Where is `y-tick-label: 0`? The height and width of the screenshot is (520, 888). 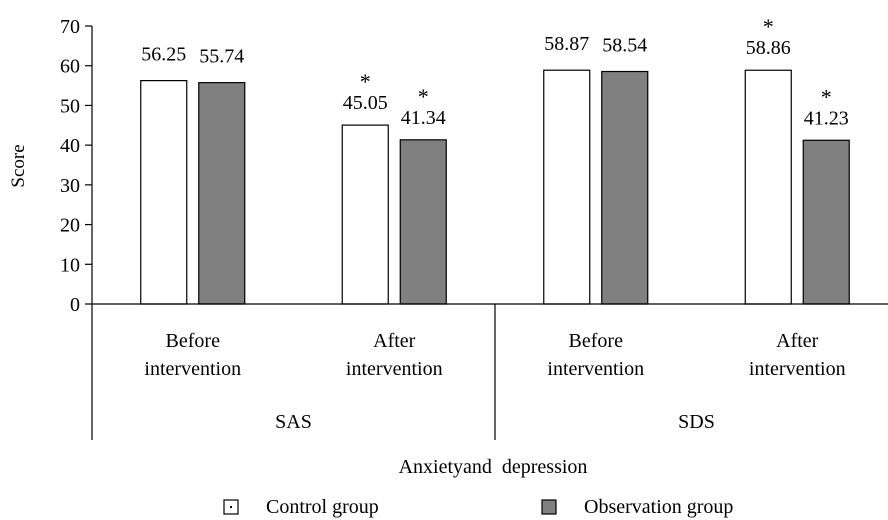 y-tick-label: 0 is located at coordinates (75, 305).